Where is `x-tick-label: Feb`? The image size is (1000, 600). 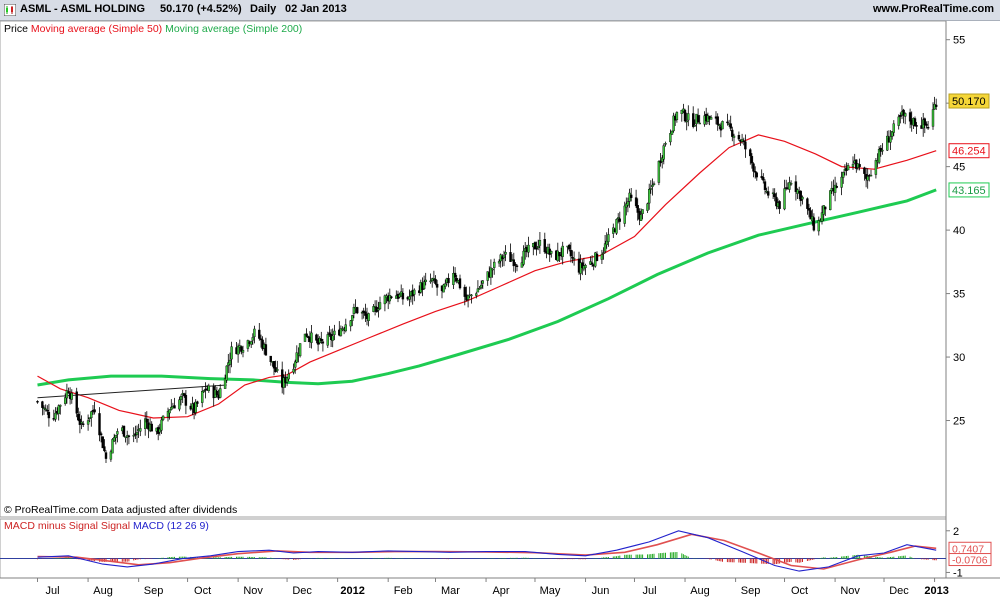
x-tick-label: Feb is located at coordinates (403, 591).